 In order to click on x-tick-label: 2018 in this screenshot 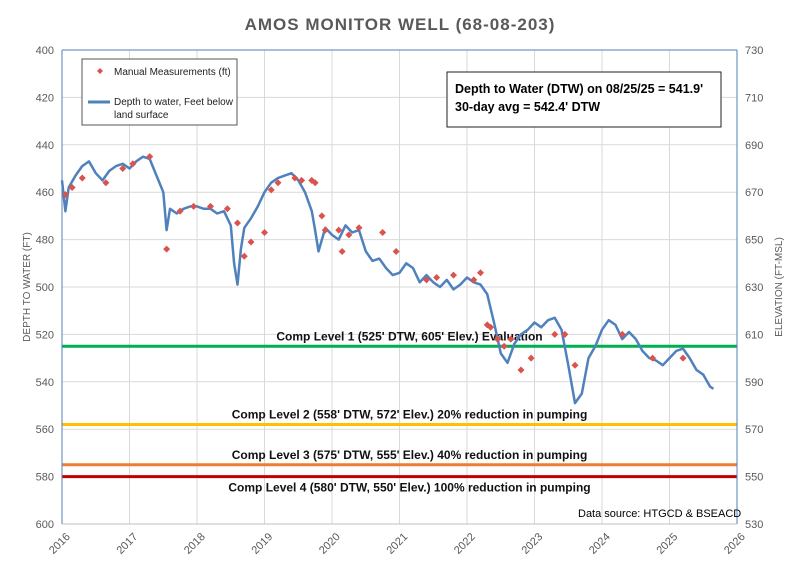, I will do `click(195, 544)`.